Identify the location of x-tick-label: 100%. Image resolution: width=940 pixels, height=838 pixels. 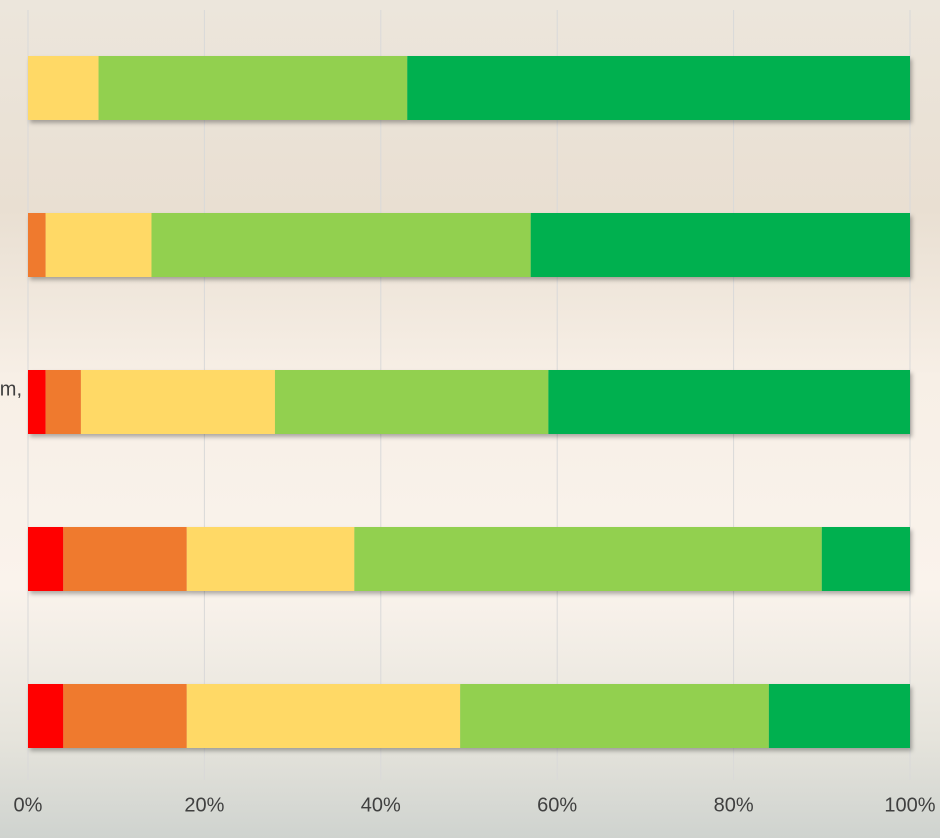
(909, 805).